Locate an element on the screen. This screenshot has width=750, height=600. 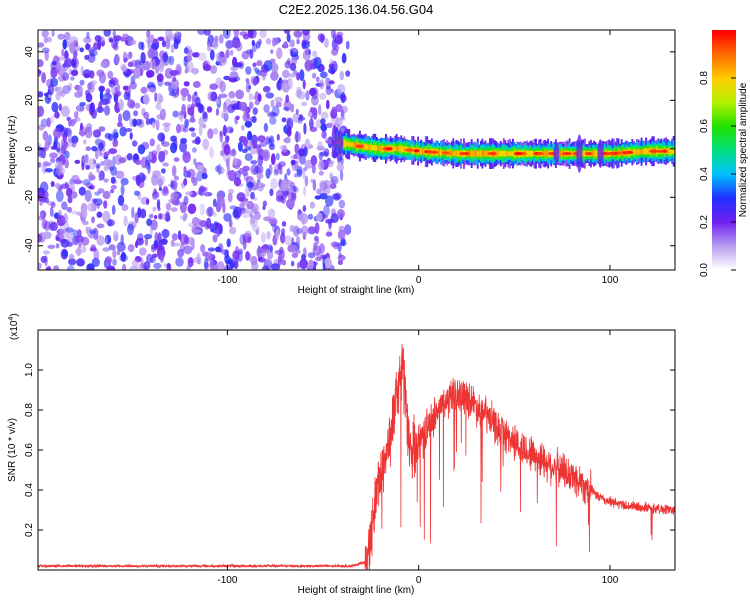
snr-scale-factor: (x104) is located at coordinates (14, 326).